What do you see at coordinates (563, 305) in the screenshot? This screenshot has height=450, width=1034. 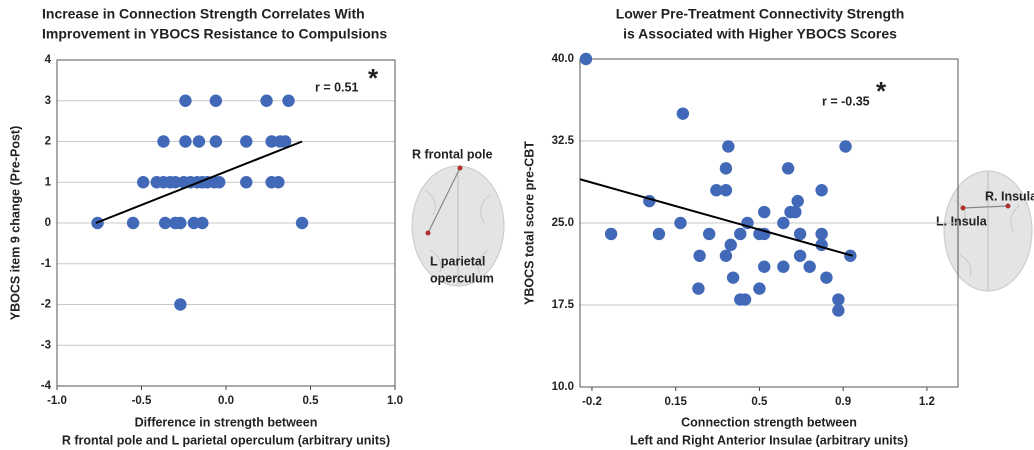 I see `y-tick-label: 17.5` at bounding box center [563, 305].